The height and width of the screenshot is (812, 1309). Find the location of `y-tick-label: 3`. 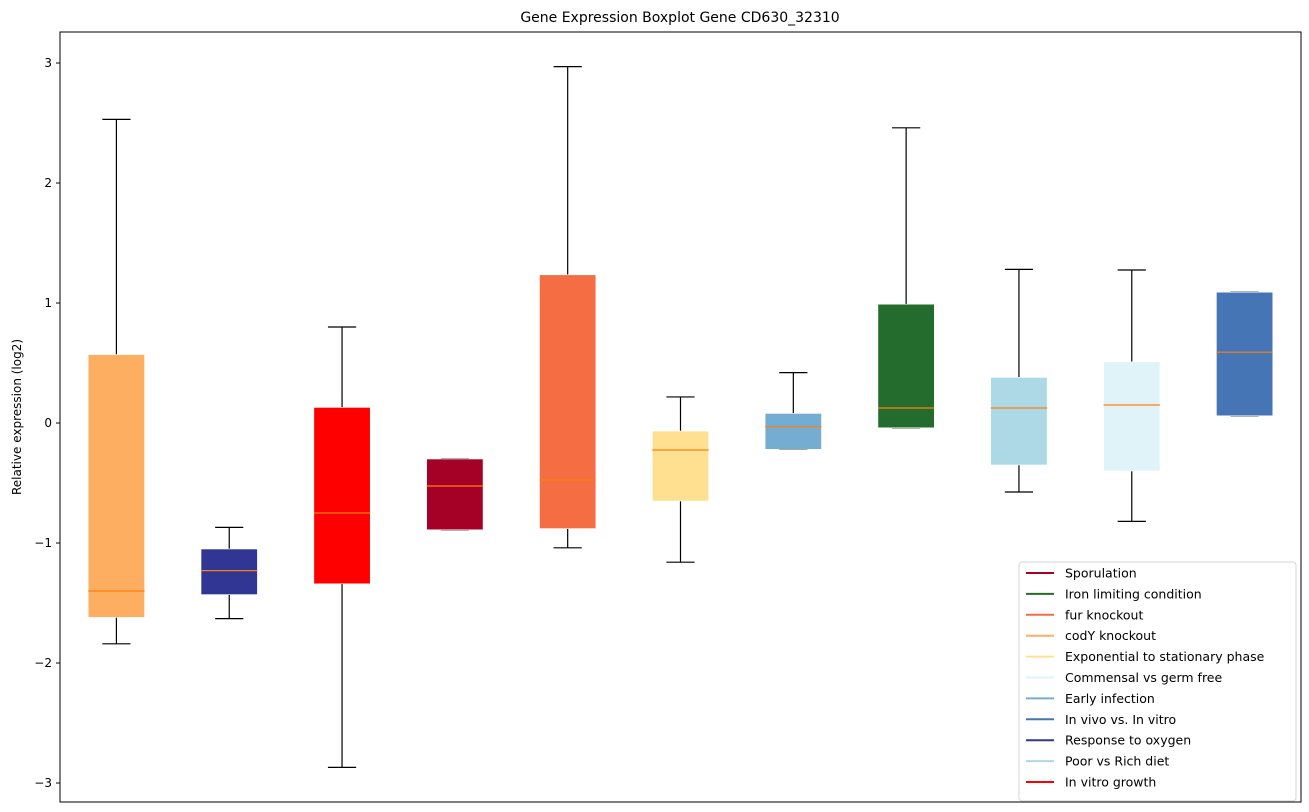

y-tick-label: 3 is located at coordinates (48, 63).